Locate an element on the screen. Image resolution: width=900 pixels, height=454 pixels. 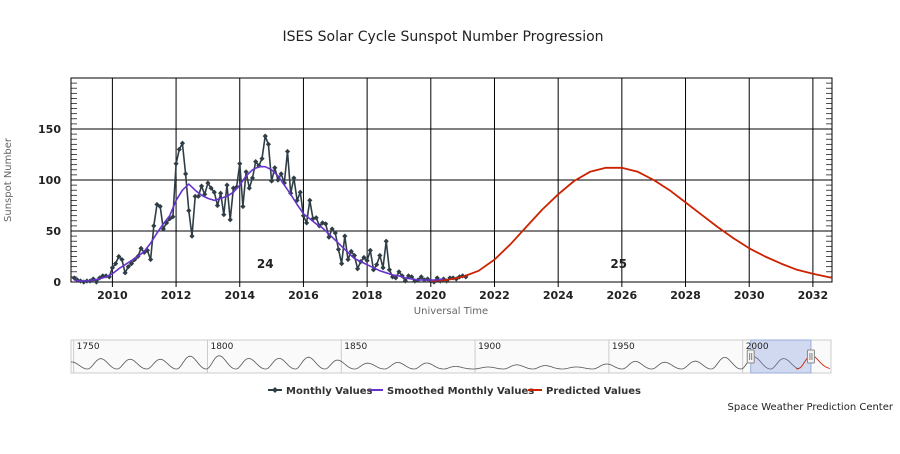
x-tick-label: 2012 is located at coordinates (176, 295).